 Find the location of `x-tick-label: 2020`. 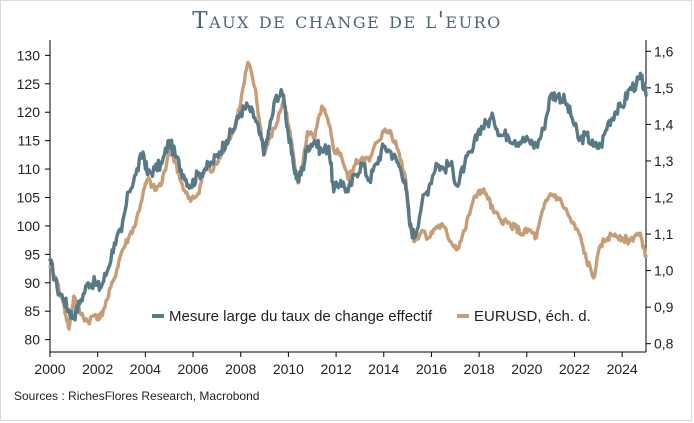

x-tick-label: 2020 is located at coordinates (526, 369).